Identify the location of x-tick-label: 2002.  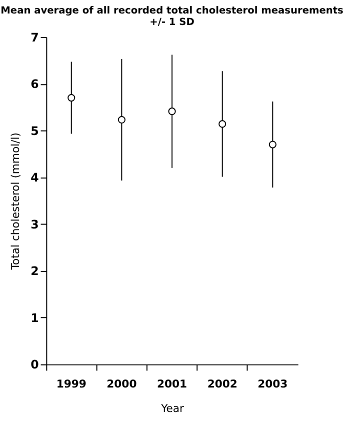
(222, 383).